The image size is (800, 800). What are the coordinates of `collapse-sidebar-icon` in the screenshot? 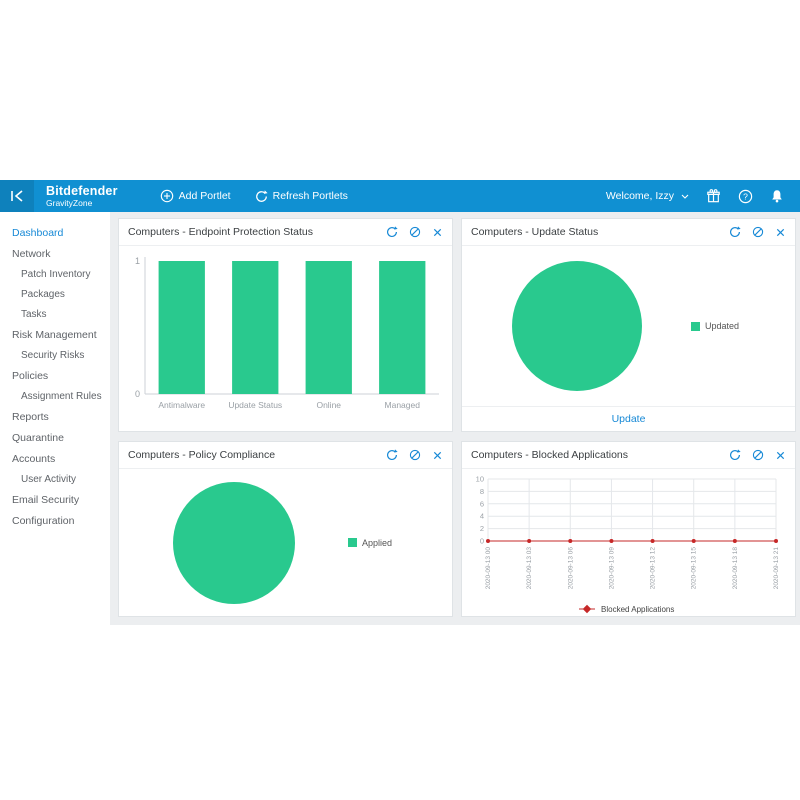 It's located at (17, 196).